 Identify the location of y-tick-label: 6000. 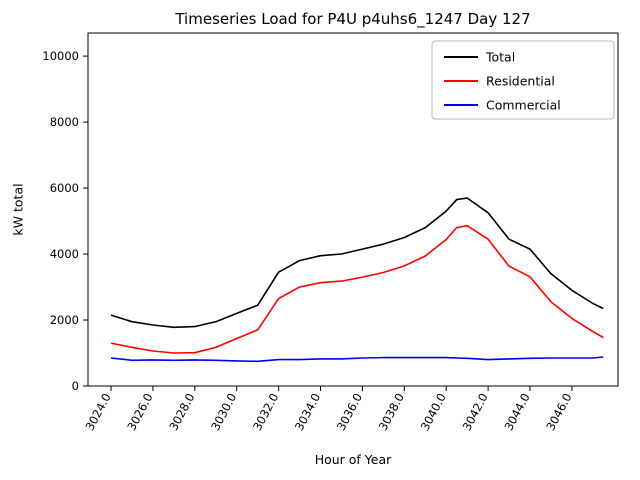
(64, 188).